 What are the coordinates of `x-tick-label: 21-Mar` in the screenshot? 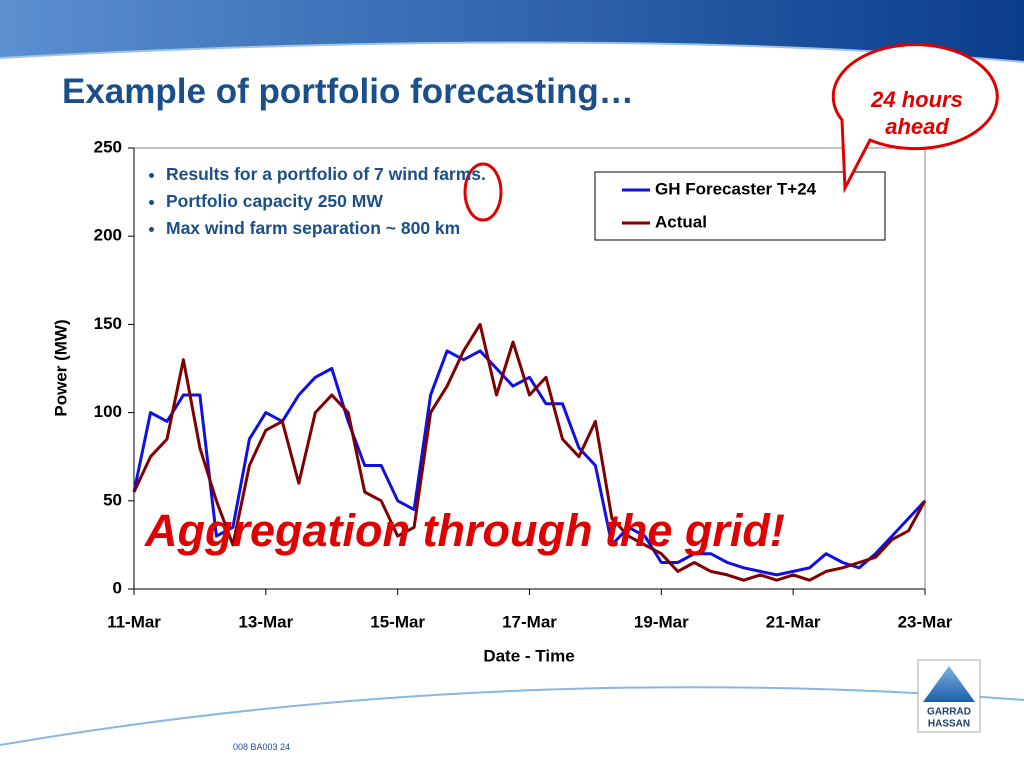 It's located at (793, 621).